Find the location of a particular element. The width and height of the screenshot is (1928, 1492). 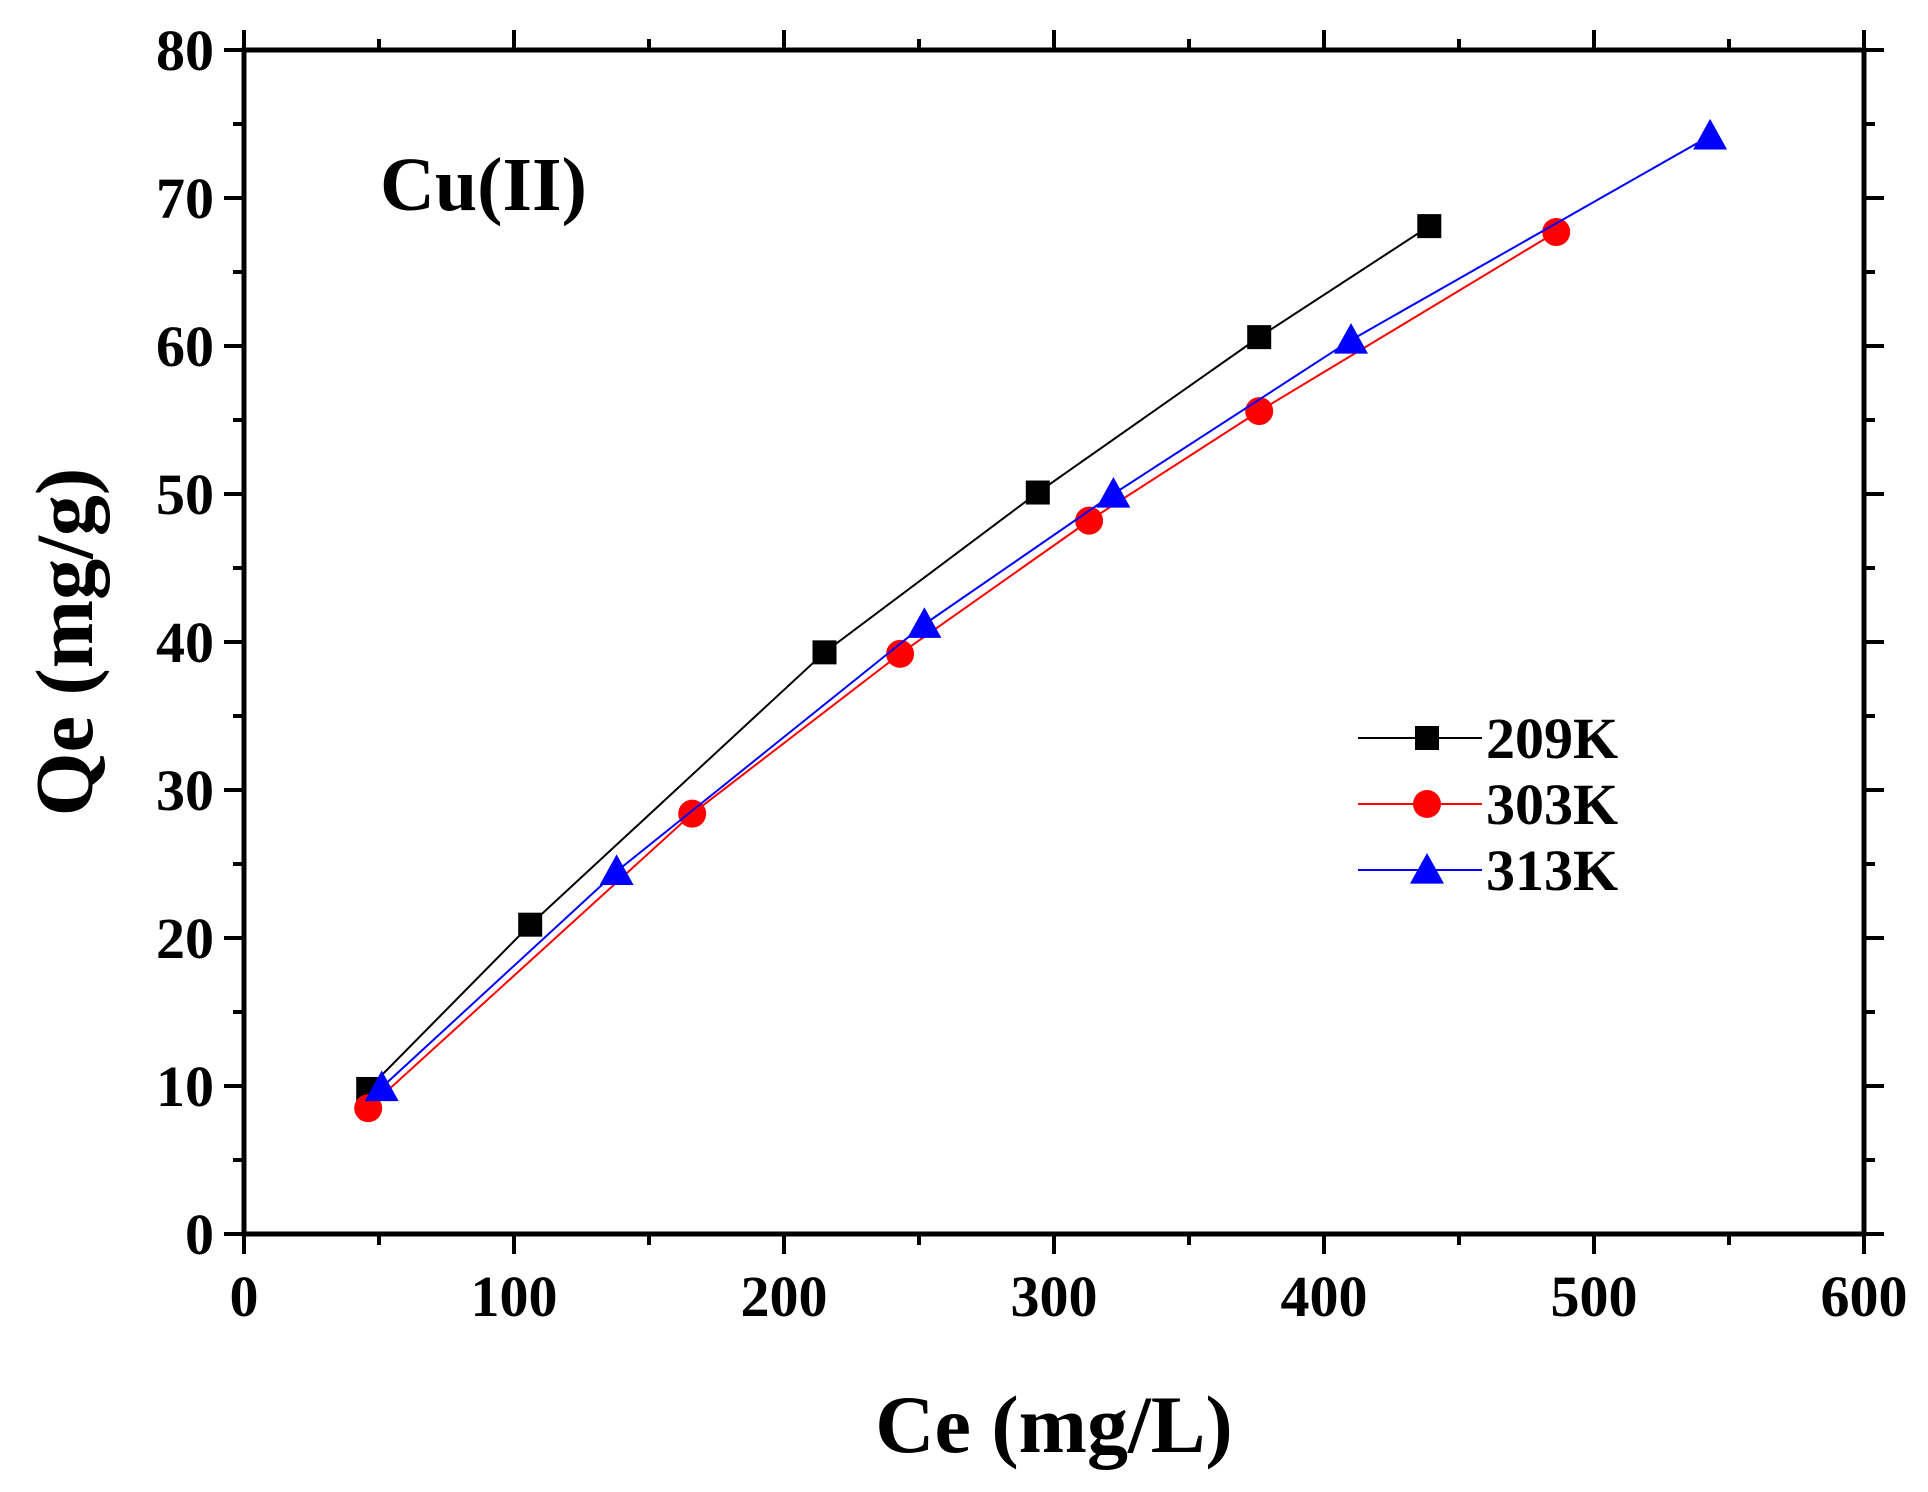

x-tick-label: 400 is located at coordinates (1324, 1296).